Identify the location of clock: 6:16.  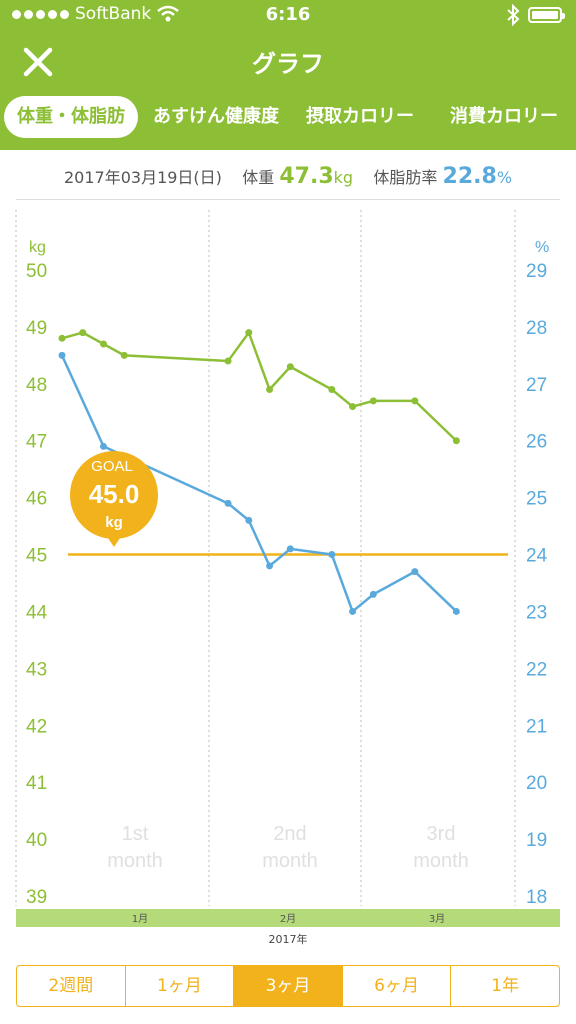
(288, 14).